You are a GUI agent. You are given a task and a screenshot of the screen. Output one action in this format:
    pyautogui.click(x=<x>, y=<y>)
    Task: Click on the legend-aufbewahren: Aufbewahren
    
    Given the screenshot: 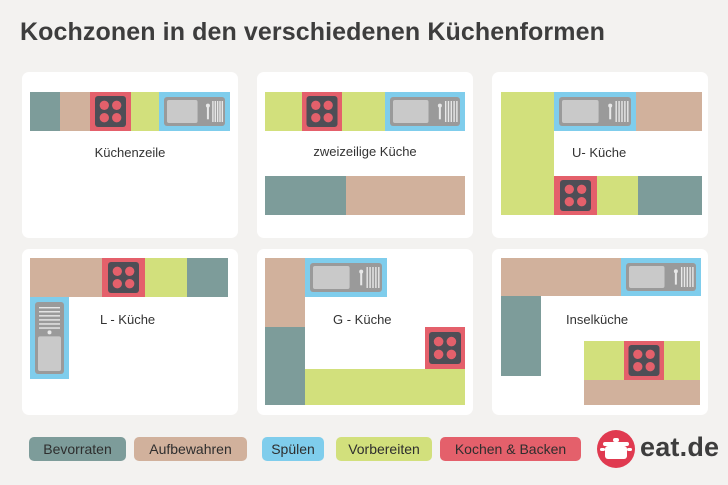 What is the action you would take?
    pyautogui.click(x=190, y=449)
    